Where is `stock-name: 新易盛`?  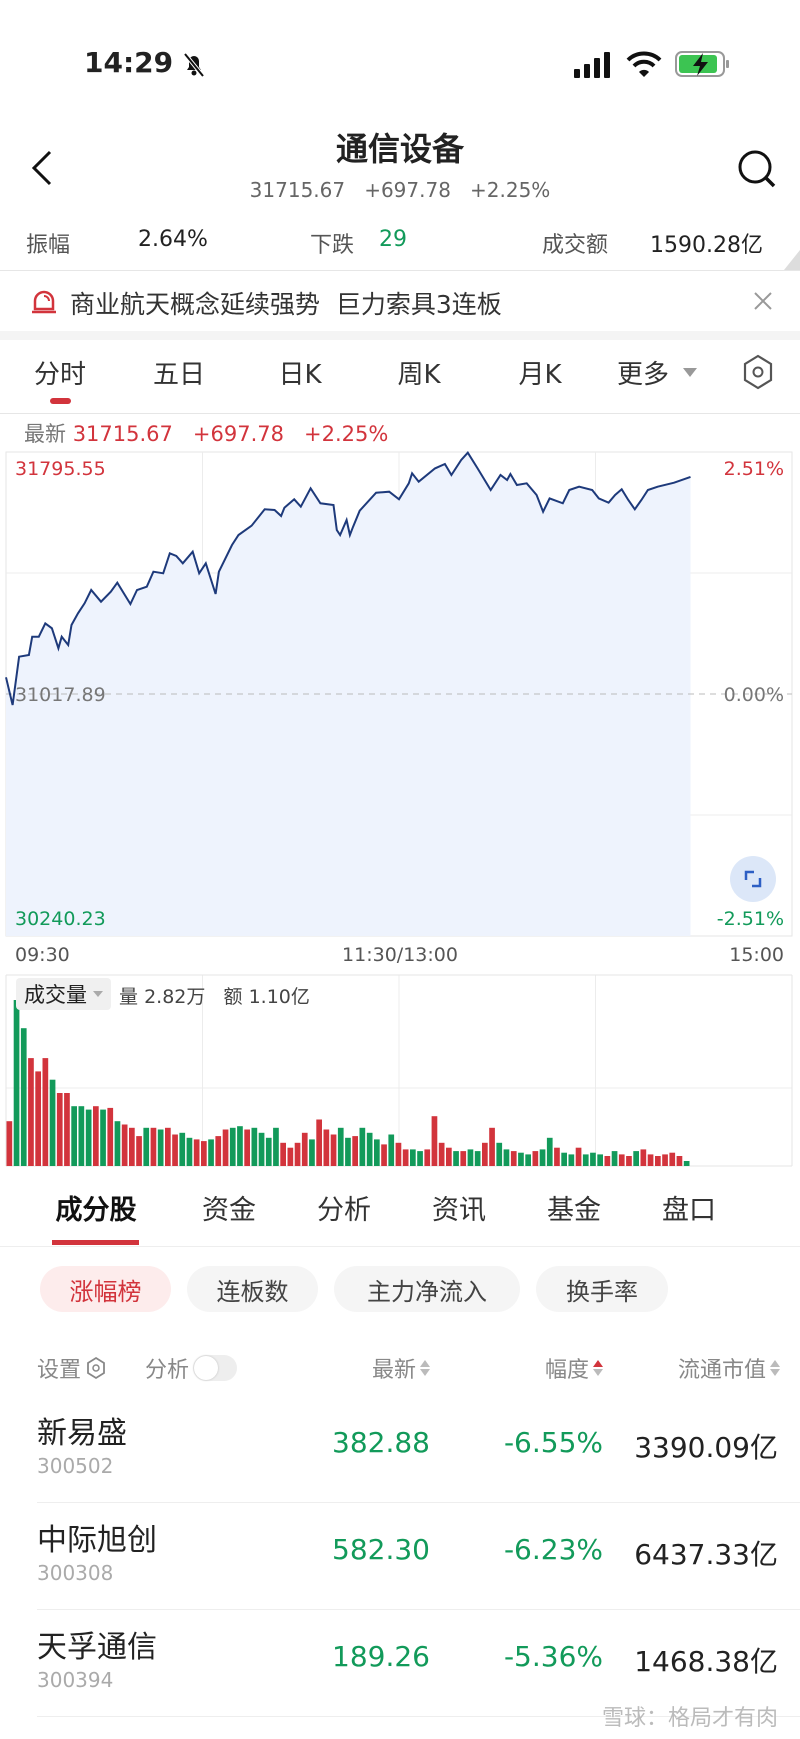
stock-name: 新易盛 is located at coordinates (82, 1433).